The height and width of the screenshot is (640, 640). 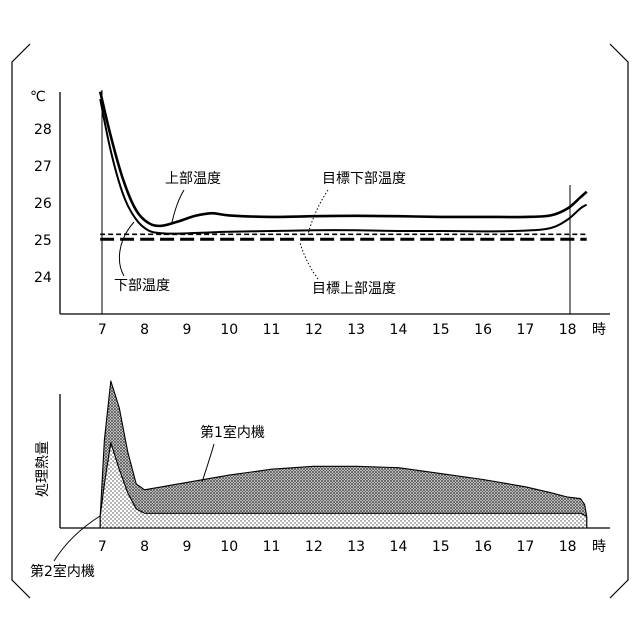 What do you see at coordinates (599, 547) in the screenshot?
I see `heat-x-unit-label: 時` at bounding box center [599, 547].